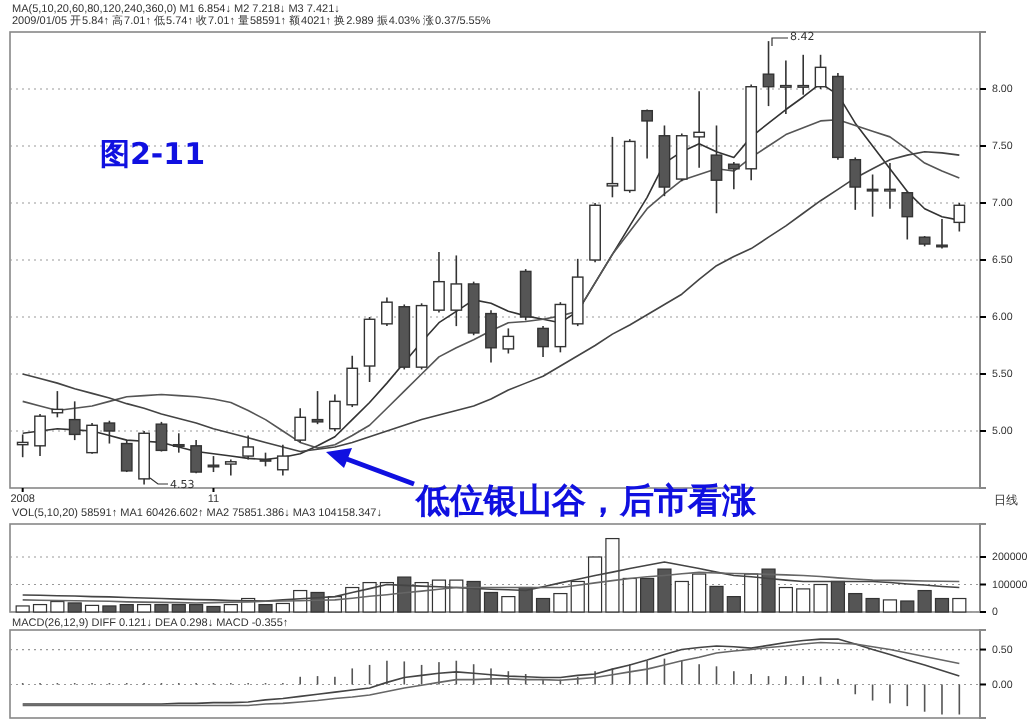  Describe the element at coordinates (153, 154) in the screenshot. I see `annotation: 图2-11` at that location.